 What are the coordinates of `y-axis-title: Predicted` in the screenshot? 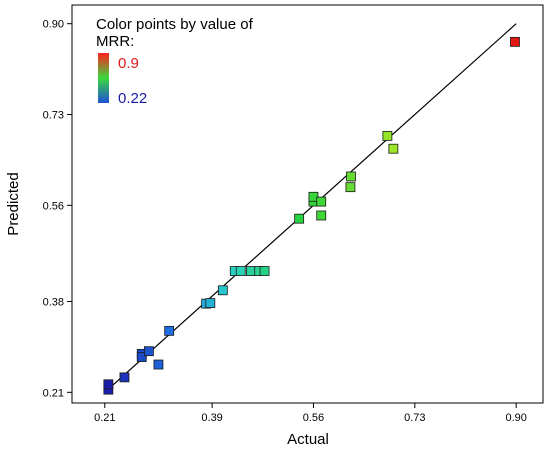 It's located at (13, 203).